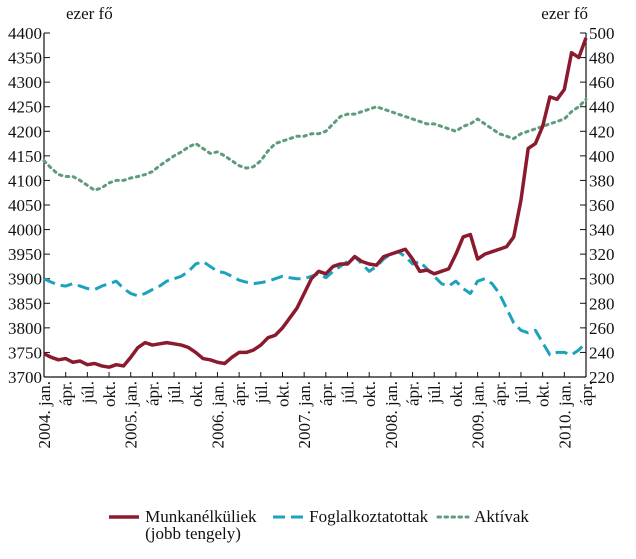 This screenshot has height=559, width=636. Describe the element at coordinates (25, 352) in the screenshot. I see `y-tick-label: 3750` at that location.